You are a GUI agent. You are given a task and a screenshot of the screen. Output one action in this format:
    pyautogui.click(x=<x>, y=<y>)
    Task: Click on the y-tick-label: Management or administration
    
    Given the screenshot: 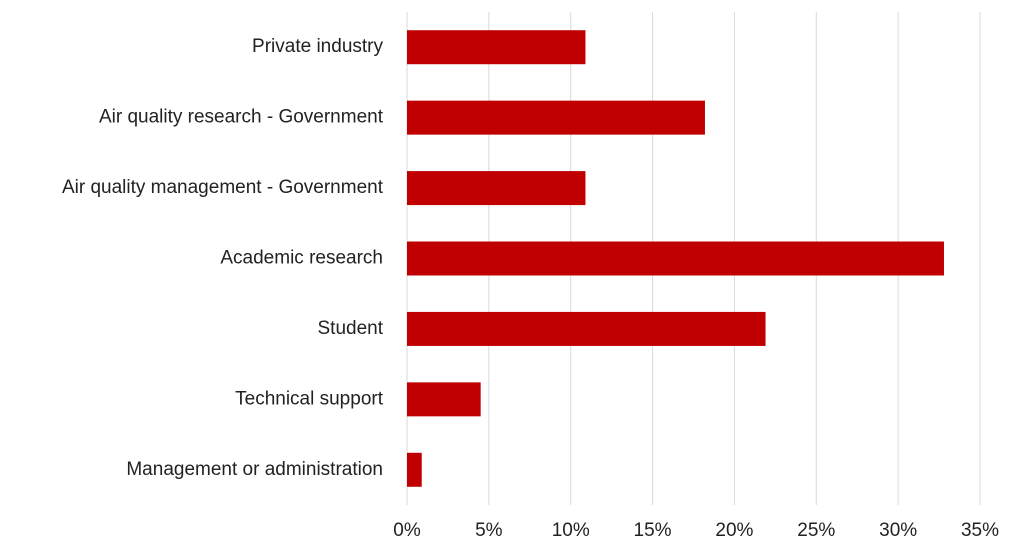 What is the action you would take?
    pyautogui.click(x=254, y=469)
    